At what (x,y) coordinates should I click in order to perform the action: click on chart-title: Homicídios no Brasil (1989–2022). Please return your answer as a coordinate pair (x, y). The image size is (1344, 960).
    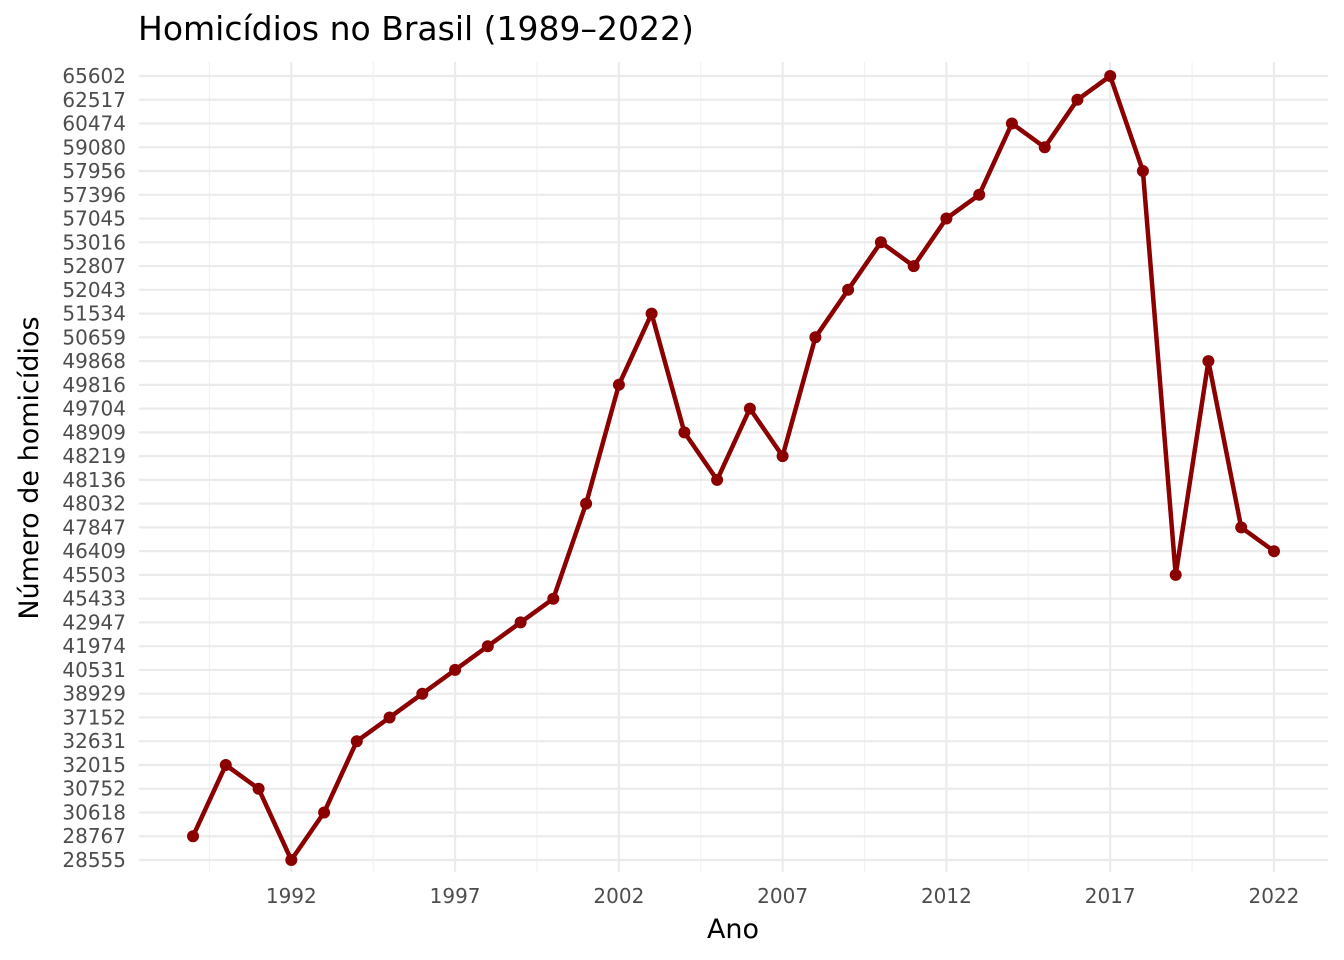
    Looking at the image, I should click on (416, 28).